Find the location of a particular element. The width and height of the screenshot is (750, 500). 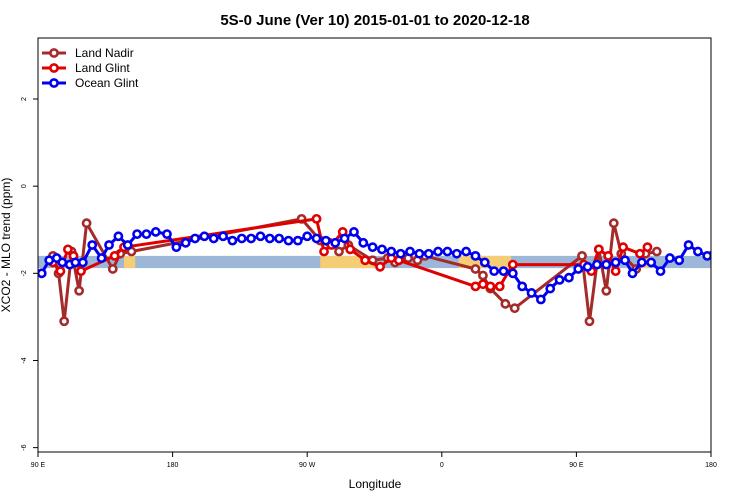

legend-item-ocean-glint: Ocean Glint is located at coordinates (90, 83).